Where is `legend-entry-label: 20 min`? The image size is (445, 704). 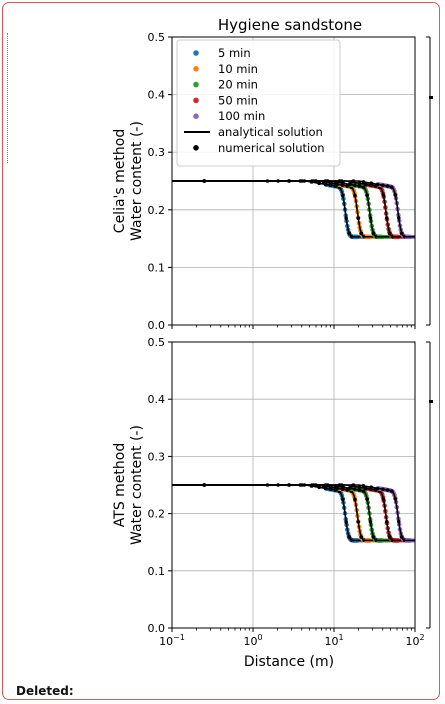
legend-entry-label: 20 min is located at coordinates (238, 85).